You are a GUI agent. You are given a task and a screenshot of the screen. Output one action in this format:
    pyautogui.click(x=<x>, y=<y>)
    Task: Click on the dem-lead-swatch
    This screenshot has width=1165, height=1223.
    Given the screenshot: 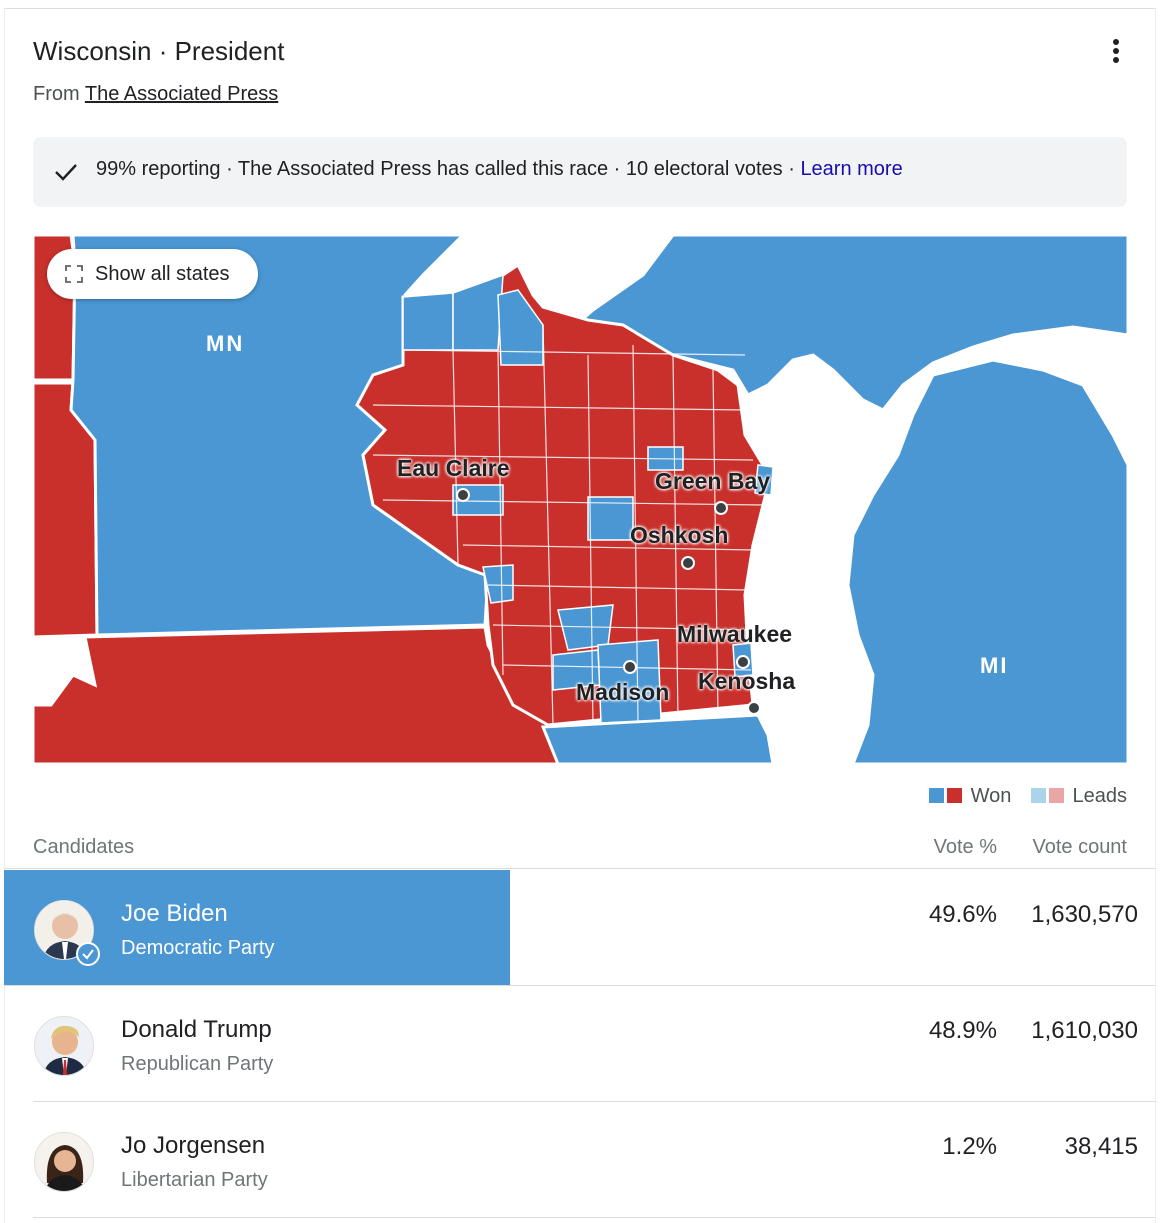 What is the action you would take?
    pyautogui.click(x=1038, y=795)
    